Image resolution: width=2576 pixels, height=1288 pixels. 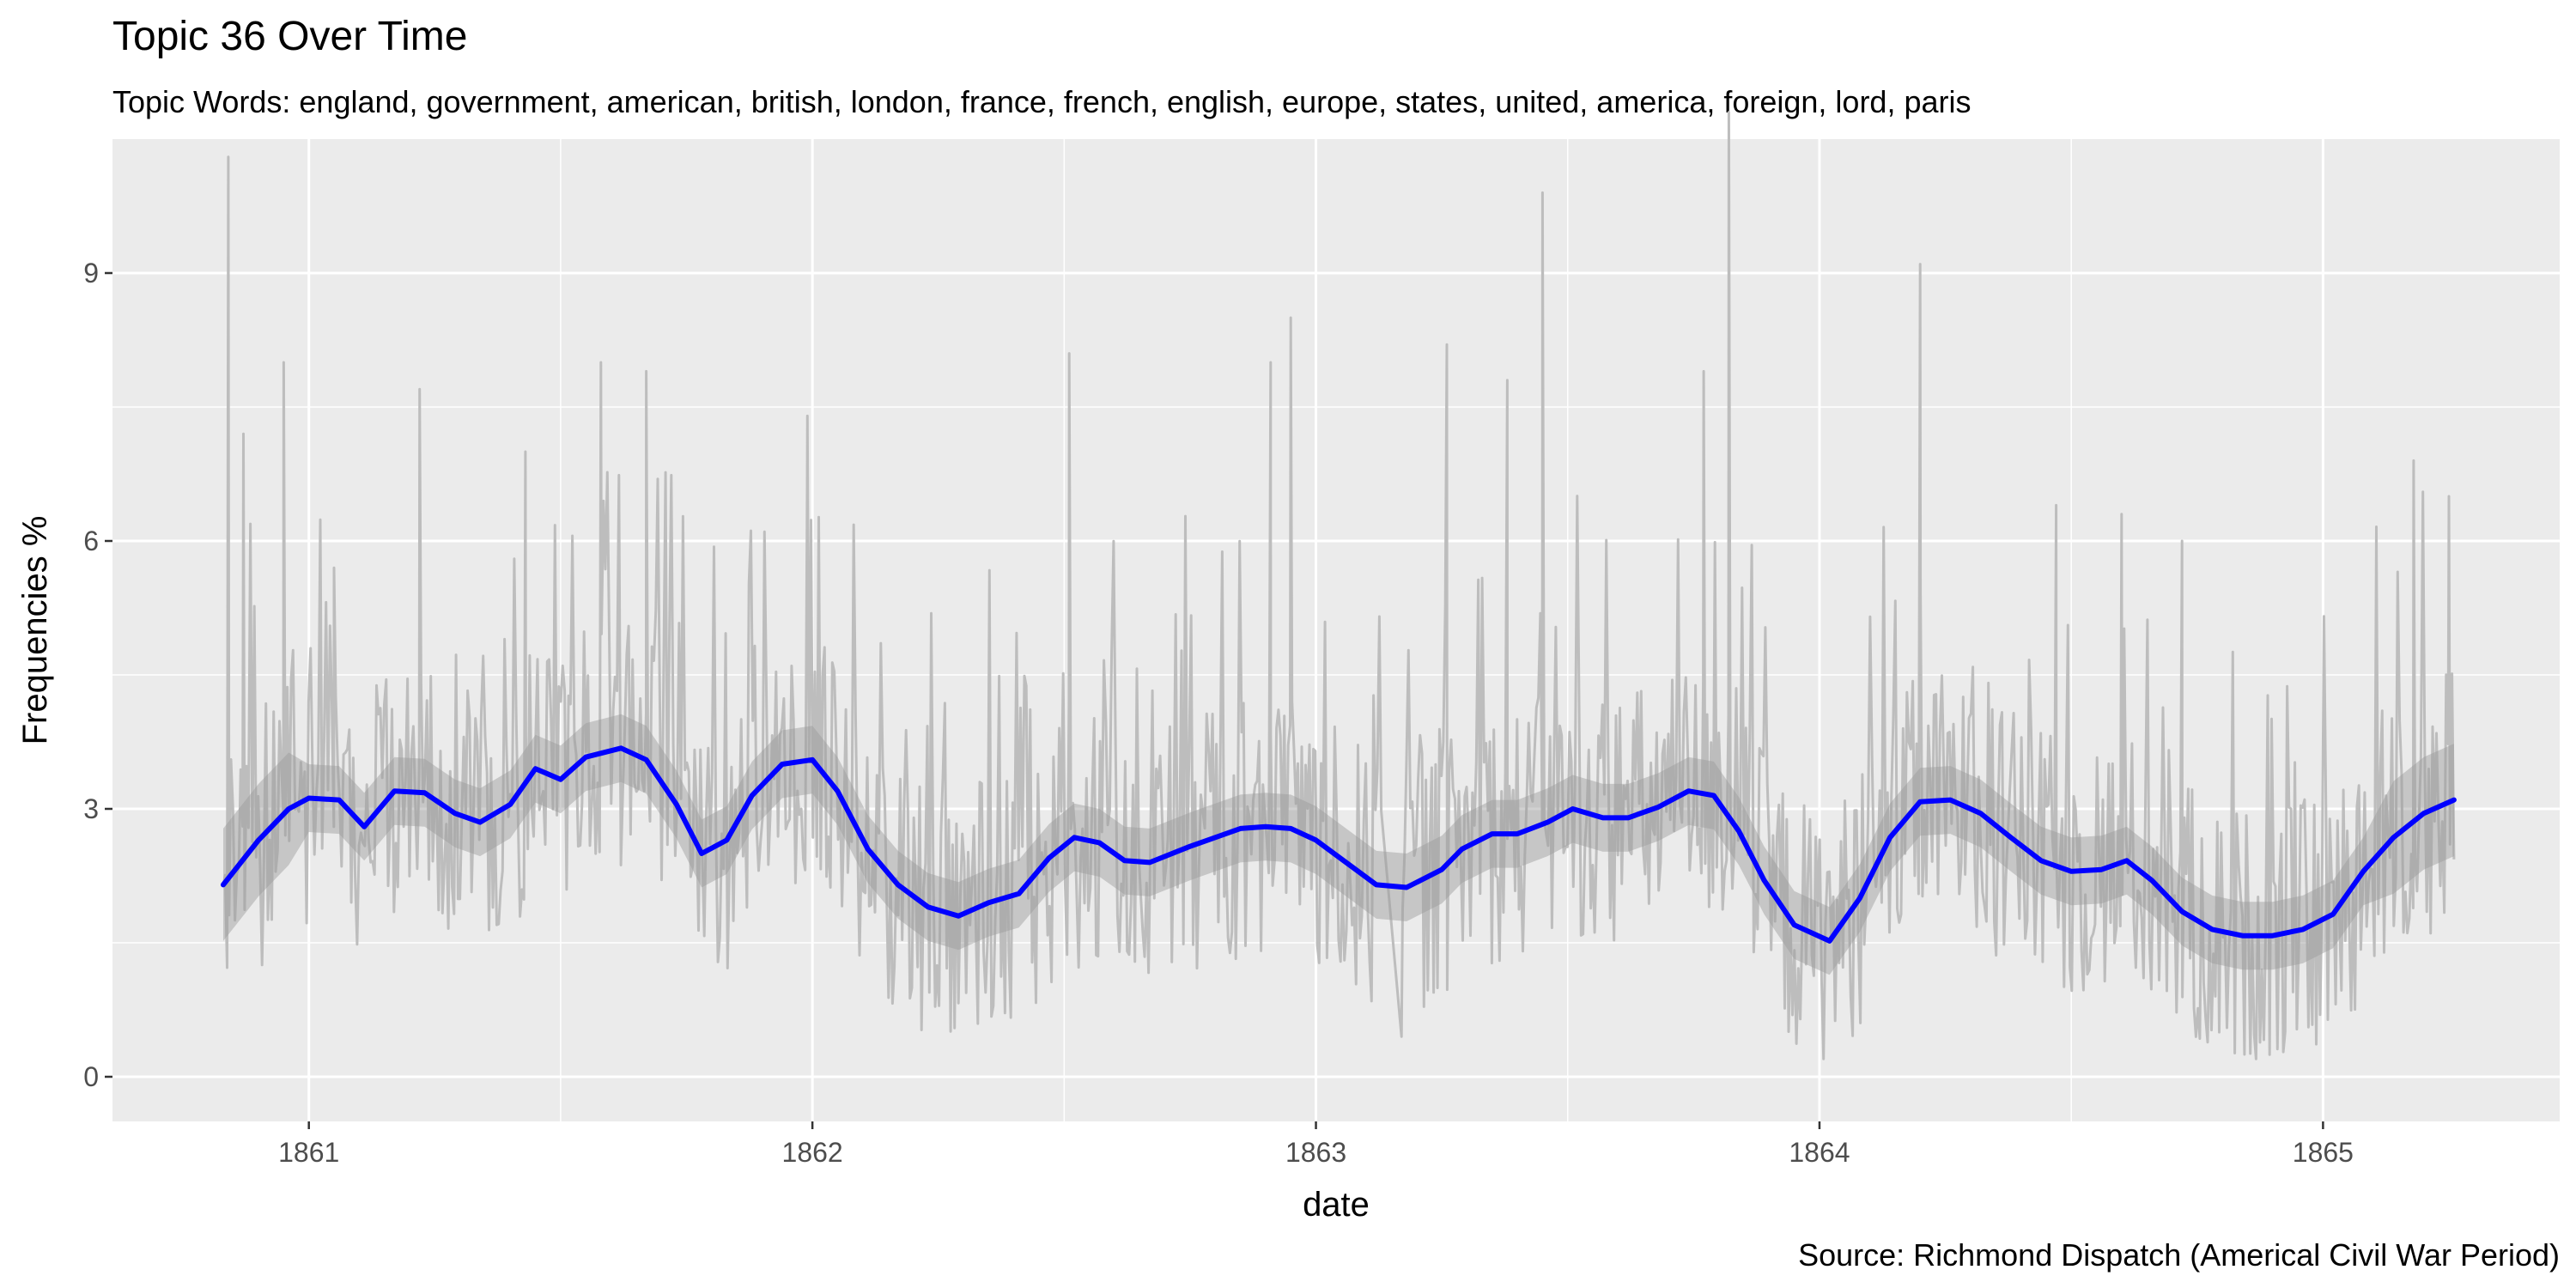 I want to click on x-tick-label: 1862, so click(x=812, y=1152).